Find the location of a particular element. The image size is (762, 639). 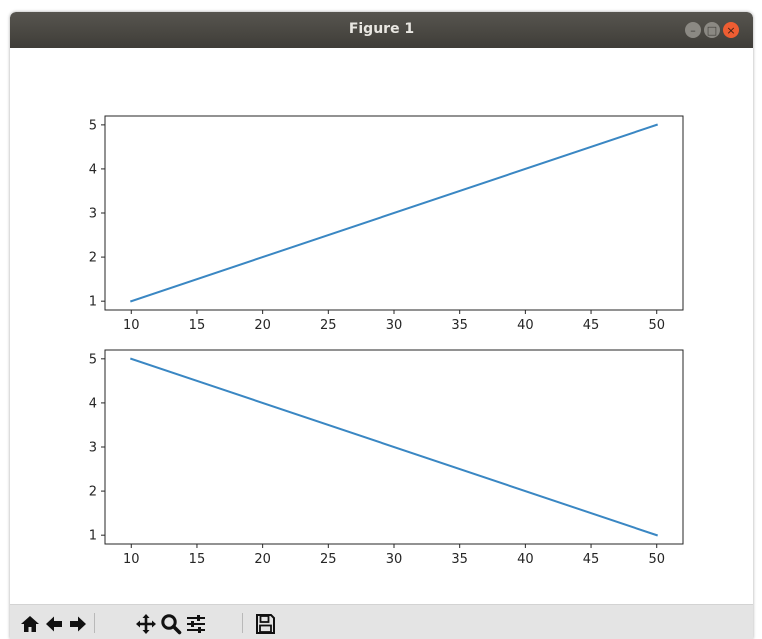

configure-subplots-icon is located at coordinates (196, 624).